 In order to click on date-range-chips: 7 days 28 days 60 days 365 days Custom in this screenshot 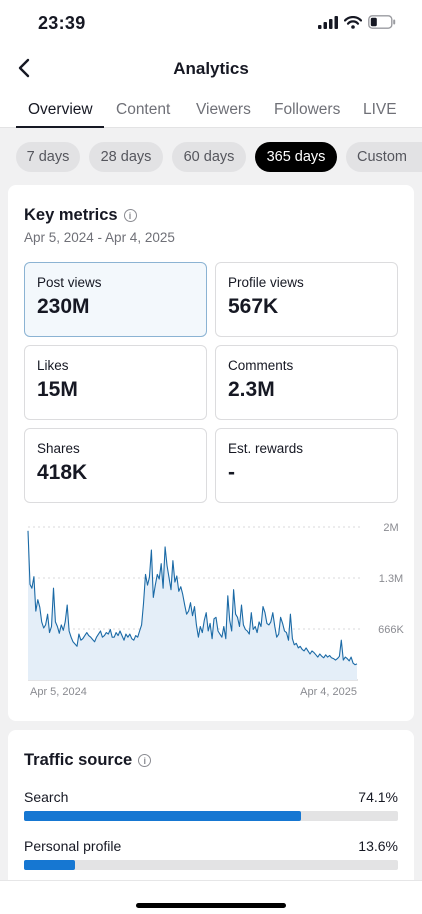, I will do `click(211, 157)`.